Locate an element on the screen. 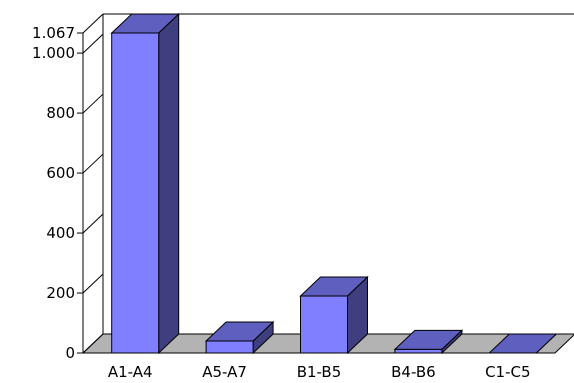 Image resolution: width=574 pixels, height=383 pixels. y-tick-label: 0 is located at coordinates (70, 353).